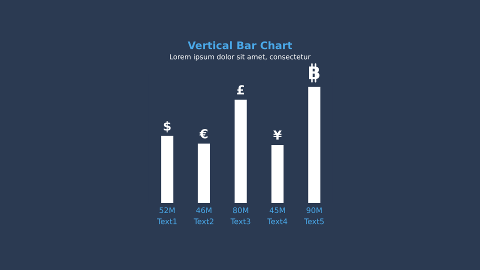 Image resolution: width=480 pixels, height=270 pixels. Describe the element at coordinates (240, 45) in the screenshot. I see `chart-title: Vertical Bar Chart` at that location.